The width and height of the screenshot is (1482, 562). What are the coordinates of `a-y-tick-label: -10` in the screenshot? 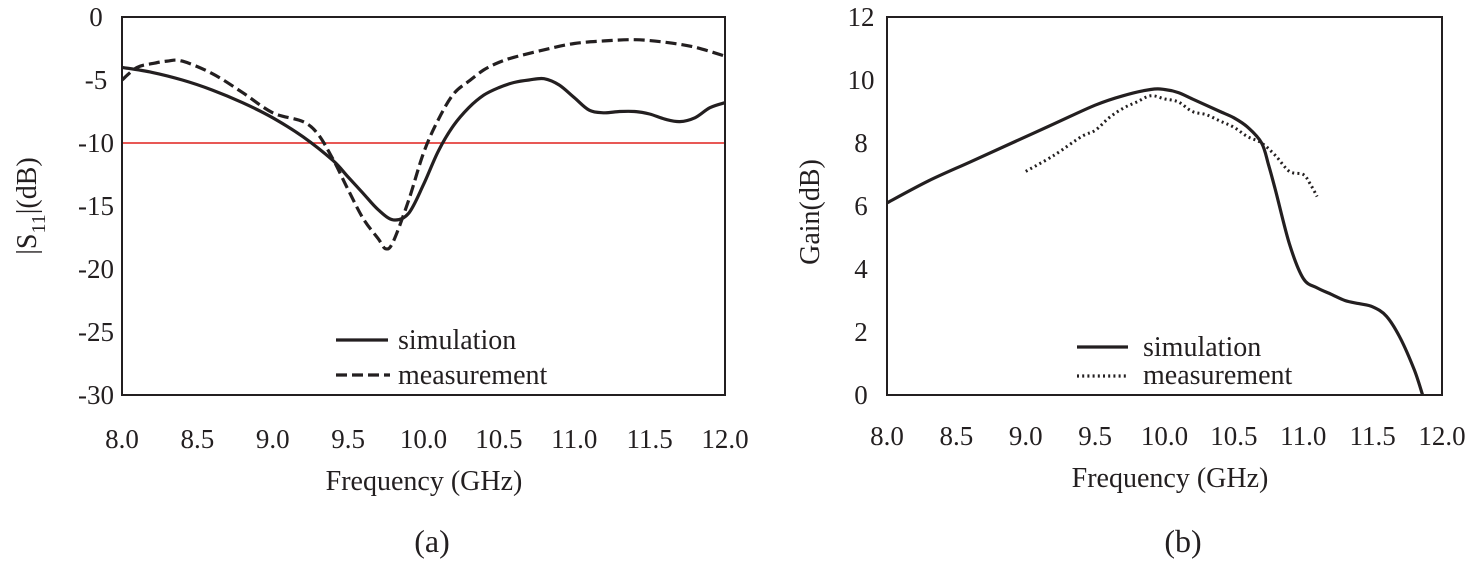 It's located at (96, 143).